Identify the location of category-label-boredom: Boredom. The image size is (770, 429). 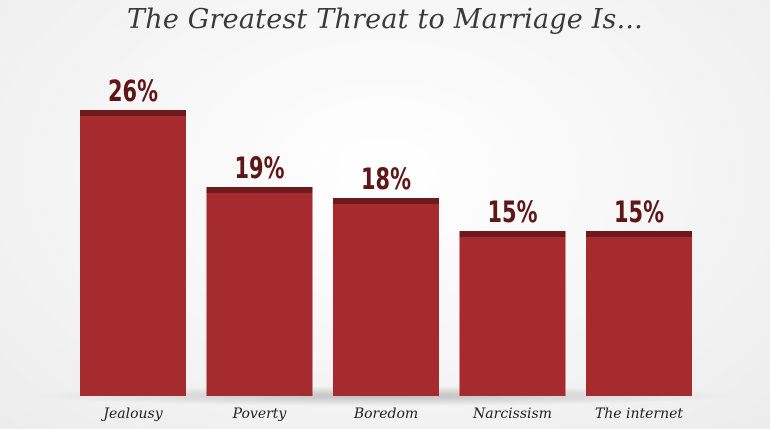
(385, 414).